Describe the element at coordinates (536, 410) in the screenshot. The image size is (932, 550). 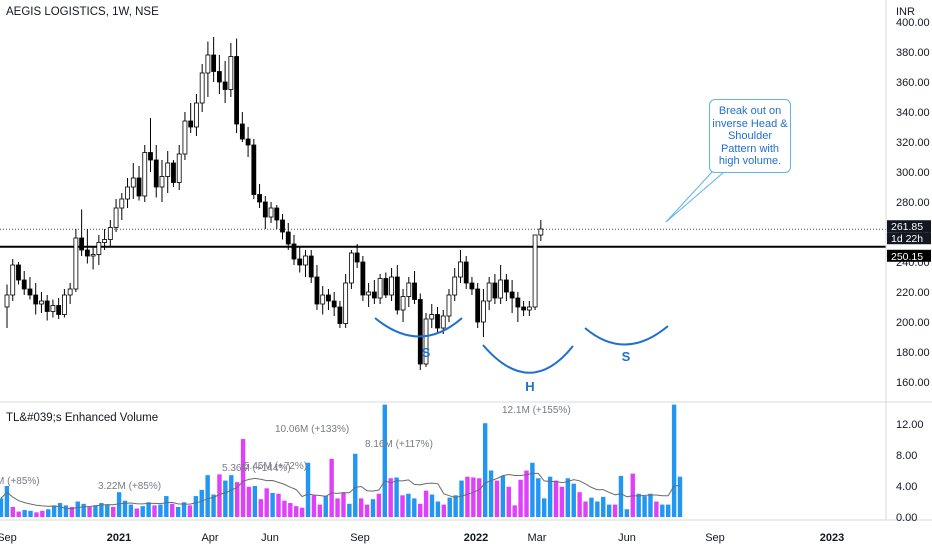
I see `volume-annotation: 12.1M (+155%)` at that location.